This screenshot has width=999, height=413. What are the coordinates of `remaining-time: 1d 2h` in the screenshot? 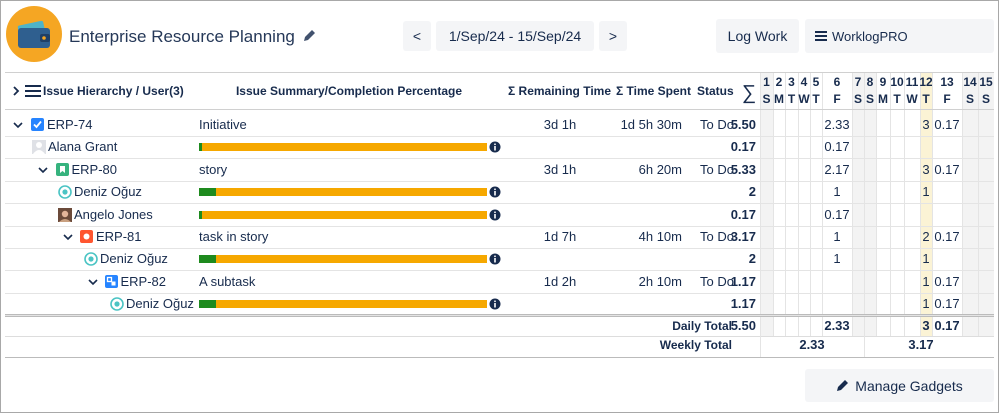 It's located at (560, 281).